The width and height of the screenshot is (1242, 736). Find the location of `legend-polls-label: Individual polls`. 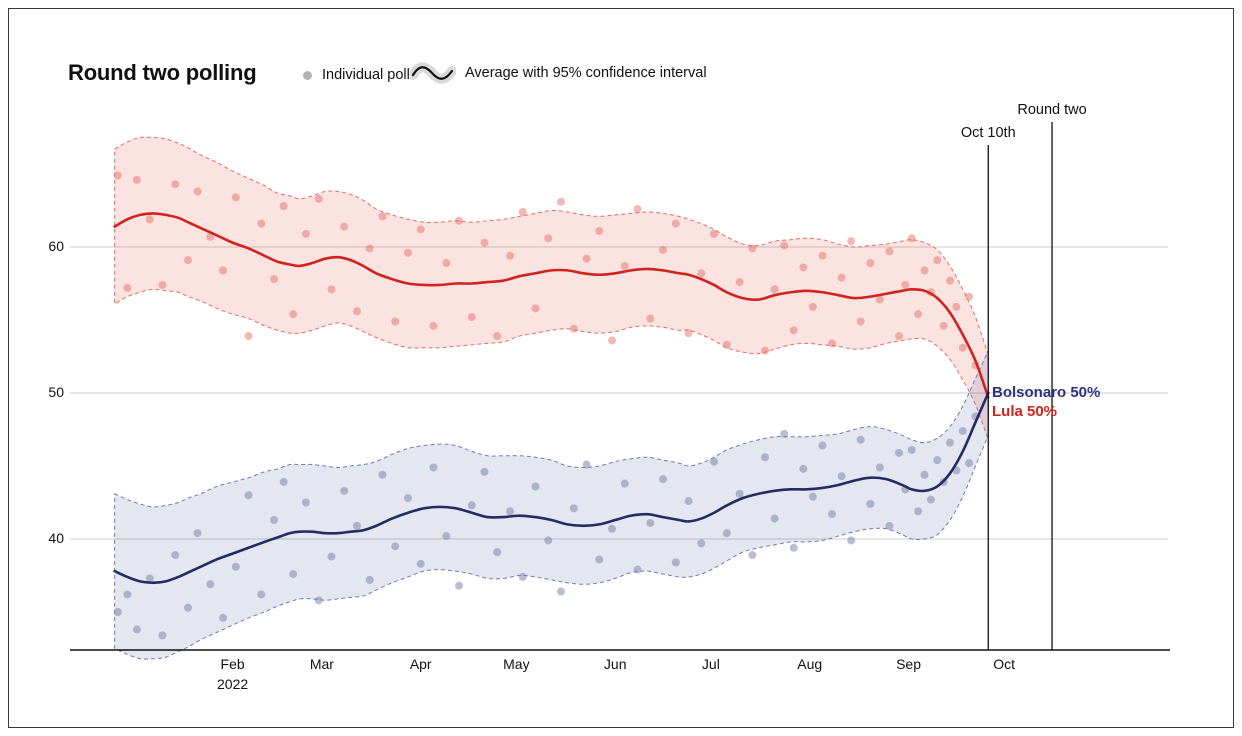

legend-polls-label: Individual polls is located at coordinates (370, 75).